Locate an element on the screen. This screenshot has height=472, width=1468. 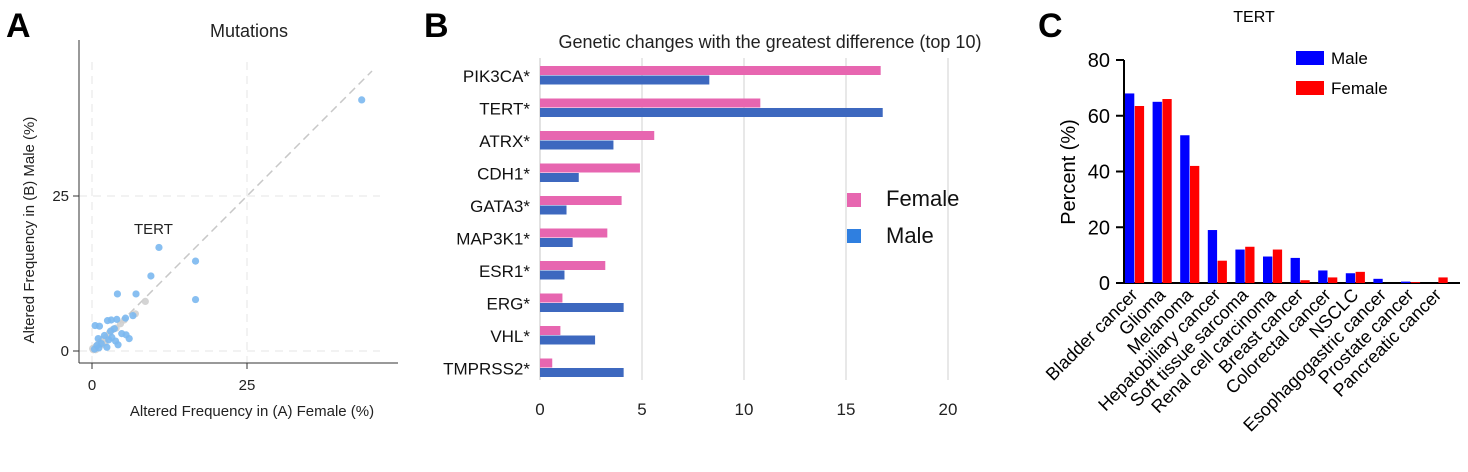
chart-b-xtick-label: 10 is located at coordinates (744, 409).